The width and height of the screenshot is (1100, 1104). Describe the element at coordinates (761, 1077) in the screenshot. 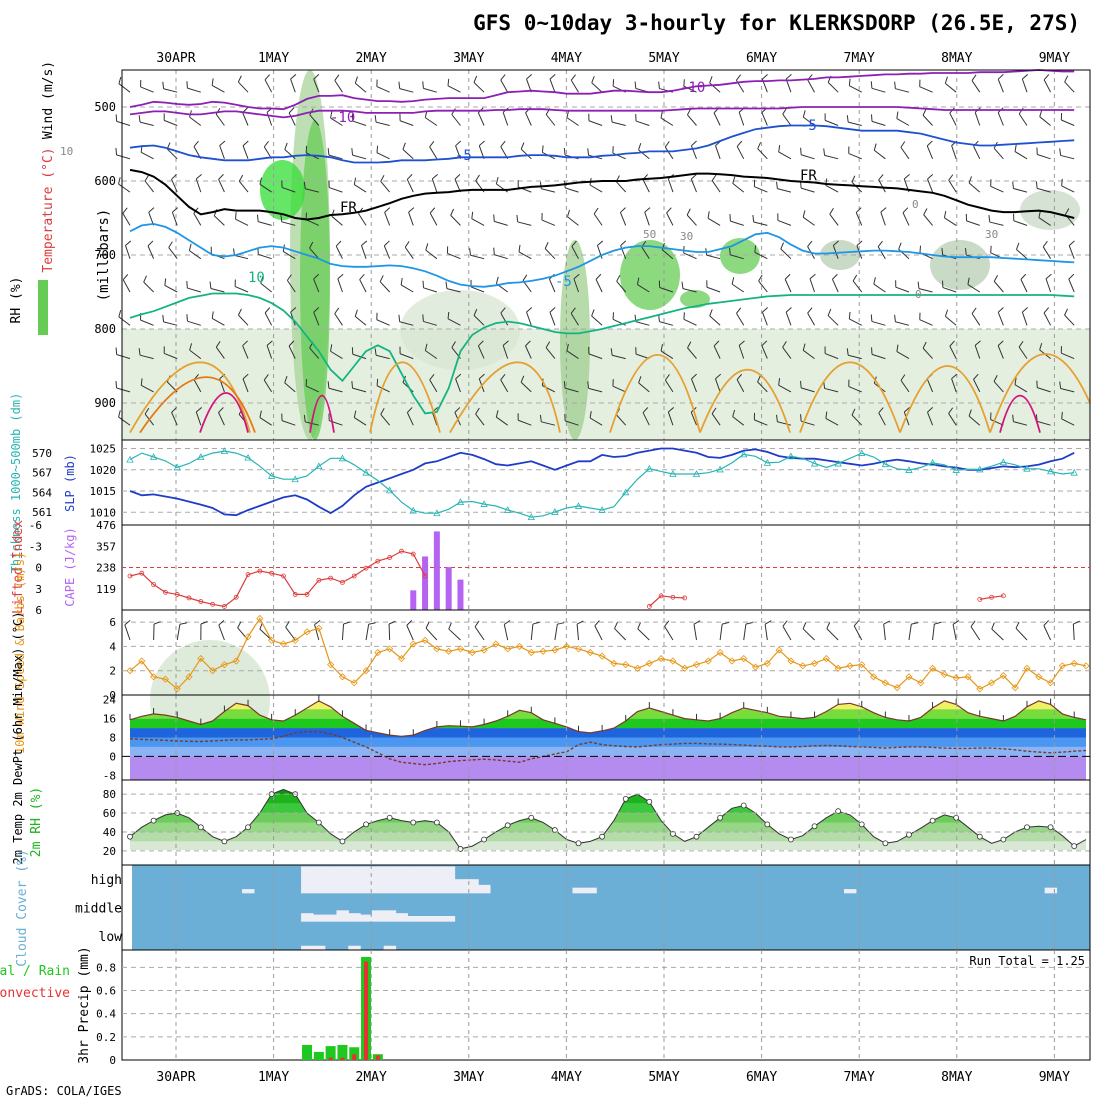

I see `date-label-bottom-6MAY: 6MAY` at that location.